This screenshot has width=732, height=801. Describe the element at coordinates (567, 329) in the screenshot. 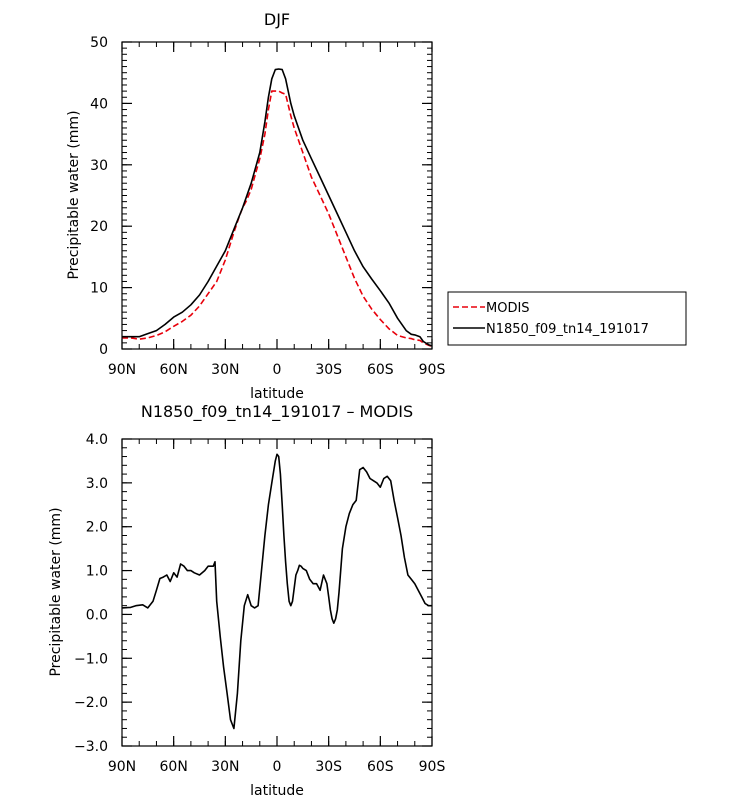

I see `legend-label-model: N1850_f09_tn14_191017` at that location.